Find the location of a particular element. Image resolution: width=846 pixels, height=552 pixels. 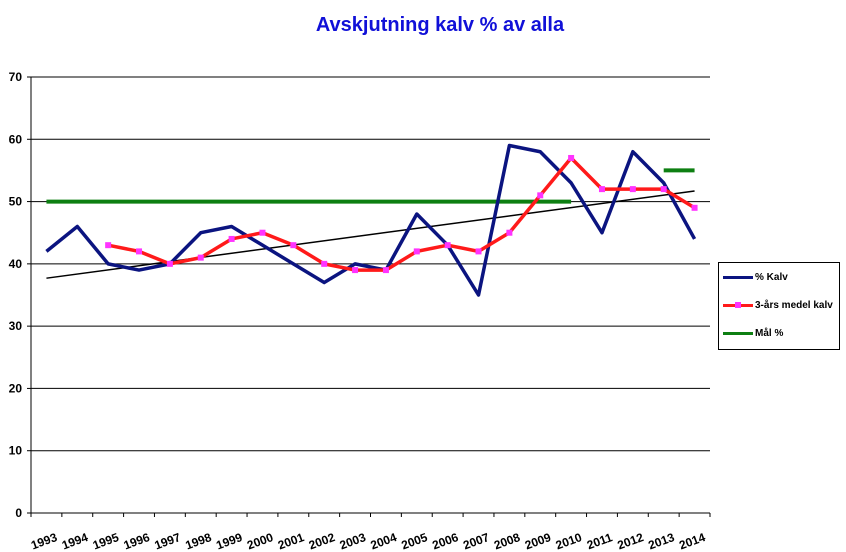

y-tick-label: 40 is located at coordinates (16, 264).